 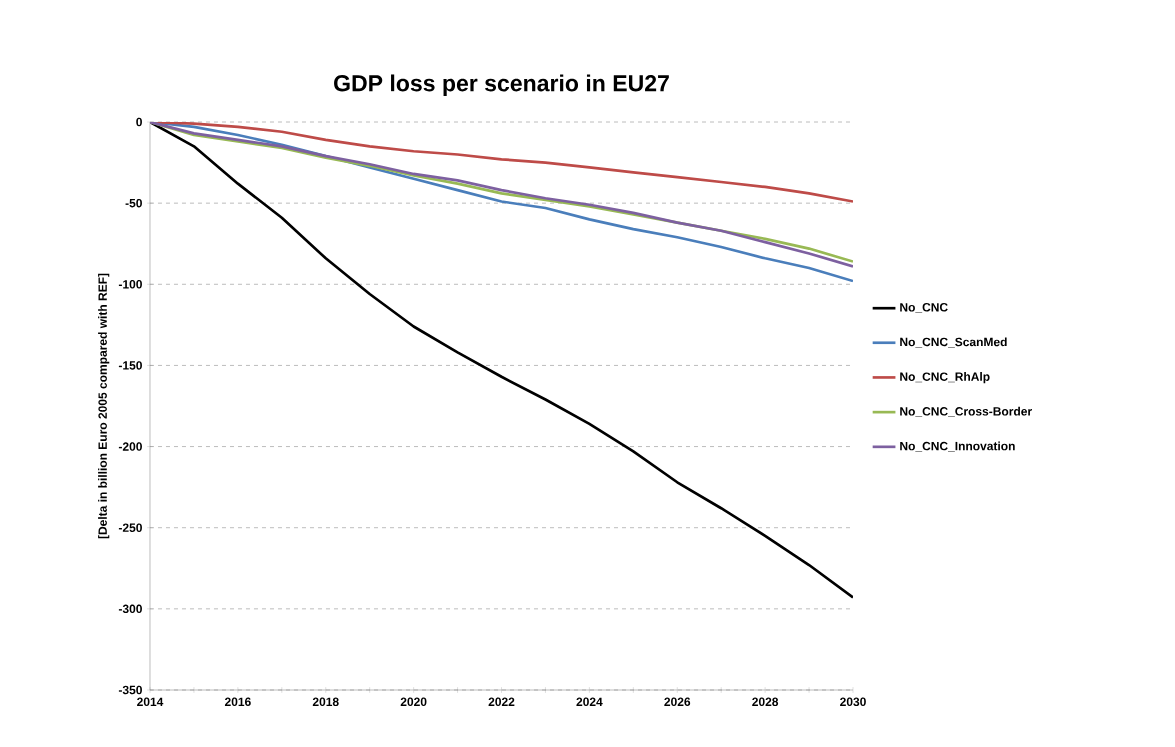 What do you see at coordinates (237, 702) in the screenshot?
I see `x-tick-label: 2016` at bounding box center [237, 702].